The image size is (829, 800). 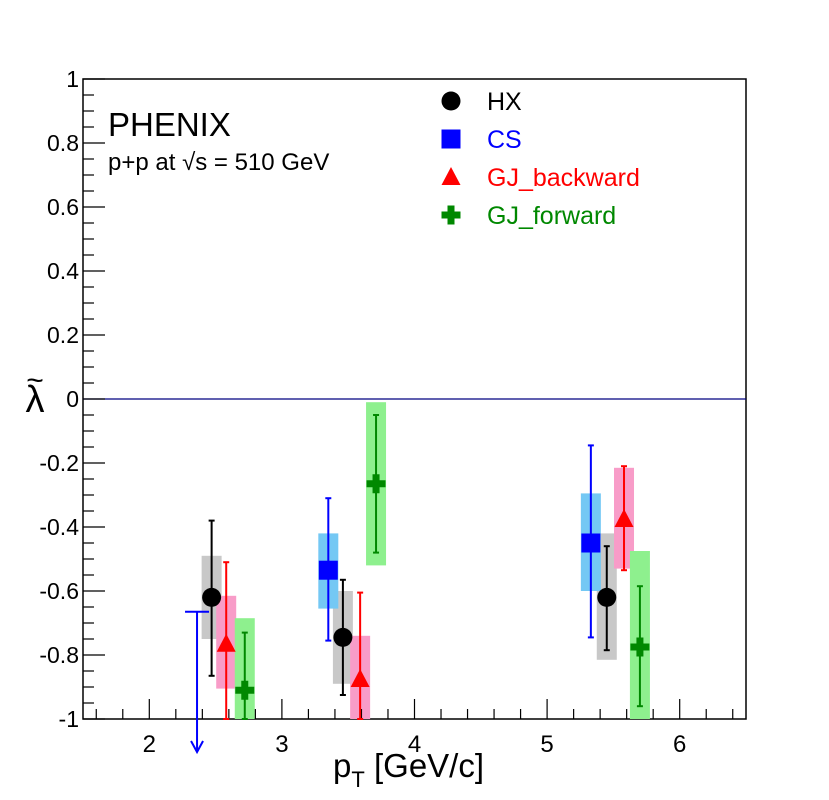 What do you see at coordinates (540, 159) in the screenshot?
I see `legend: HX CS GJ_backward GJ_forward` at bounding box center [540, 159].